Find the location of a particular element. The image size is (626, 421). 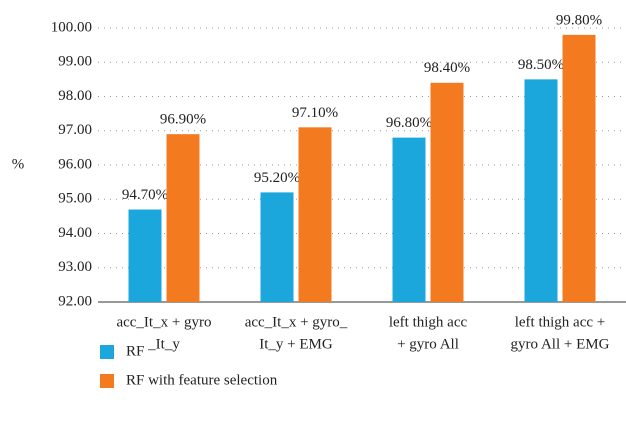

value-label: 98.40% is located at coordinates (447, 68).